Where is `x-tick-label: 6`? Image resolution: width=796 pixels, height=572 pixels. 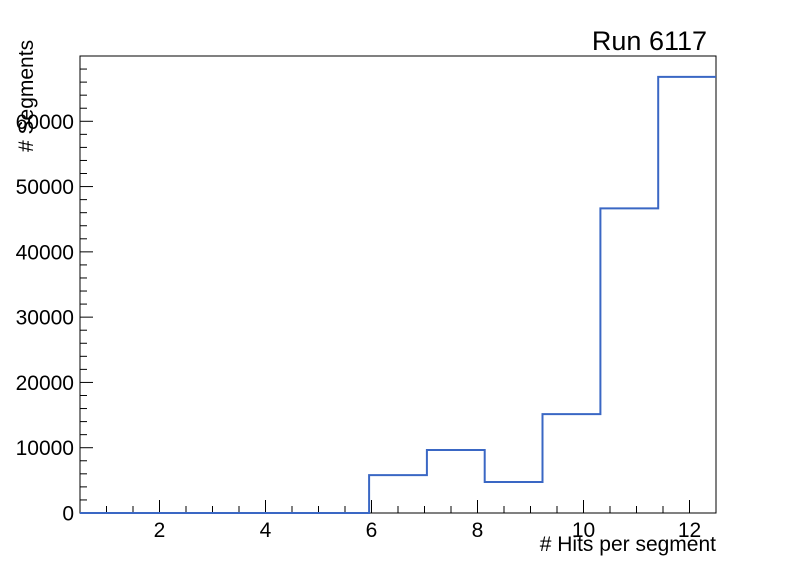
x-tick-label: 6 is located at coordinates (372, 530).